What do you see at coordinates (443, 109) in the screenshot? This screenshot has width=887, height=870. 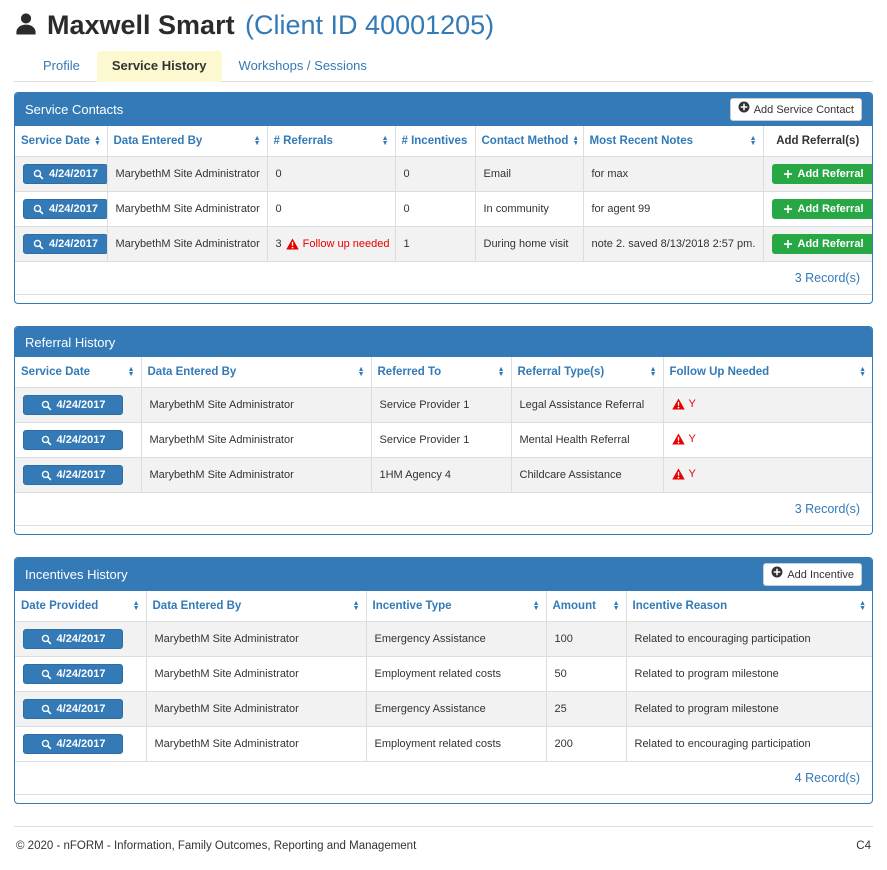 I see `service-contacts-heading: Service Contacts Add Service Contact` at bounding box center [443, 109].